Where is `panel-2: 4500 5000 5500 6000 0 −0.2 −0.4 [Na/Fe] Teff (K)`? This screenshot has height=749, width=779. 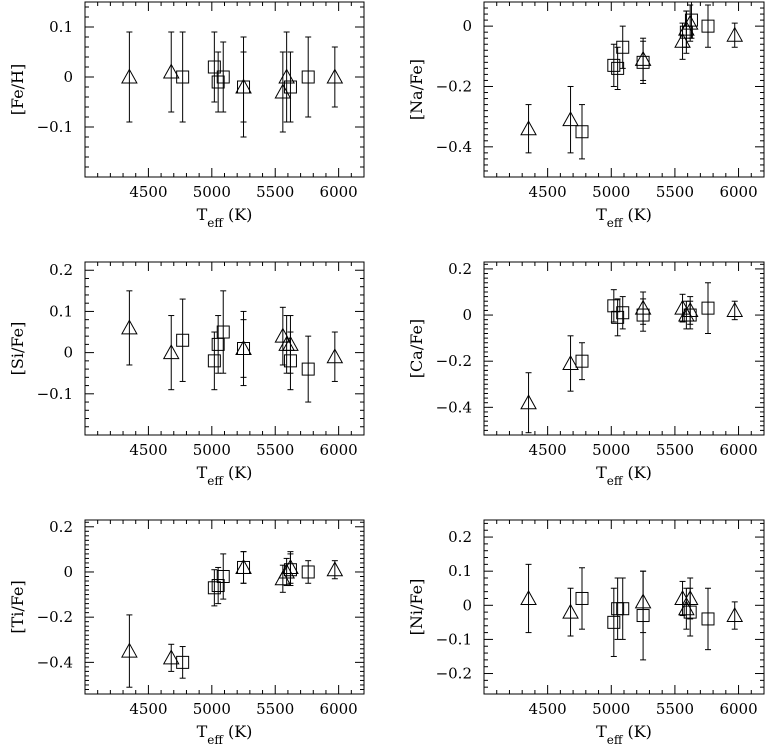
panel-2: 4500 5000 5500 6000 0 −0.2 −0.4 [Na/Fe] Teff (K) is located at coordinates (586, 115).